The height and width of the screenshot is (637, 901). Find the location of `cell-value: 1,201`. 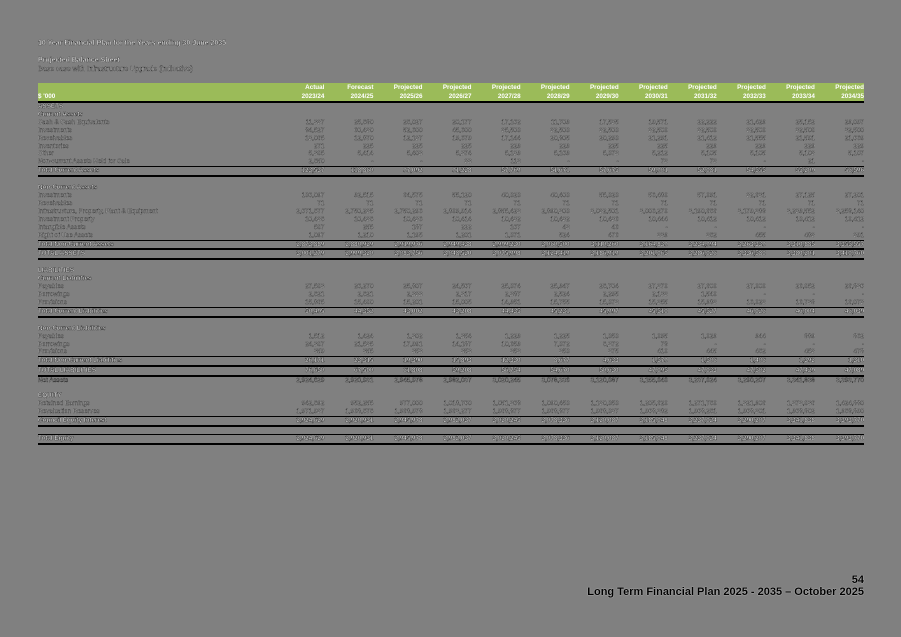

cell-value: 1,201 is located at coordinates (463, 235).